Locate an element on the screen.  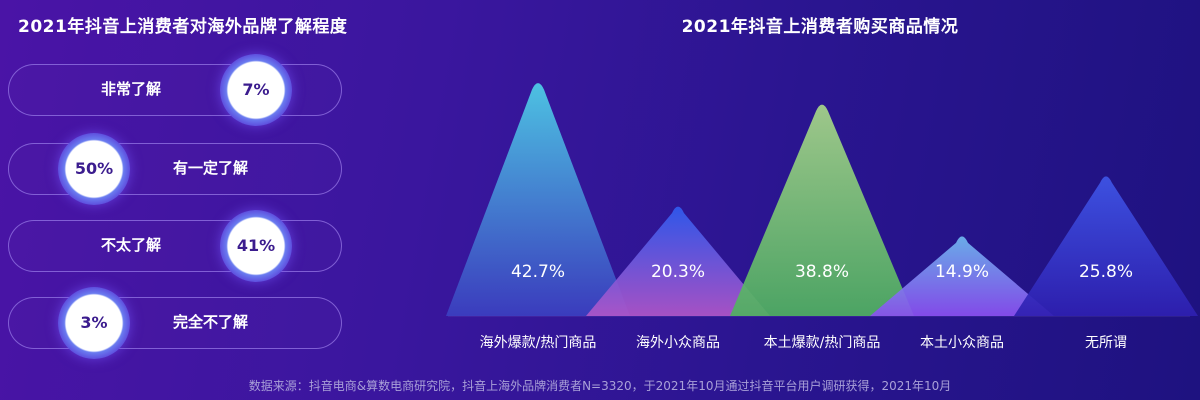
value-label: 14.9% is located at coordinates (962, 272).